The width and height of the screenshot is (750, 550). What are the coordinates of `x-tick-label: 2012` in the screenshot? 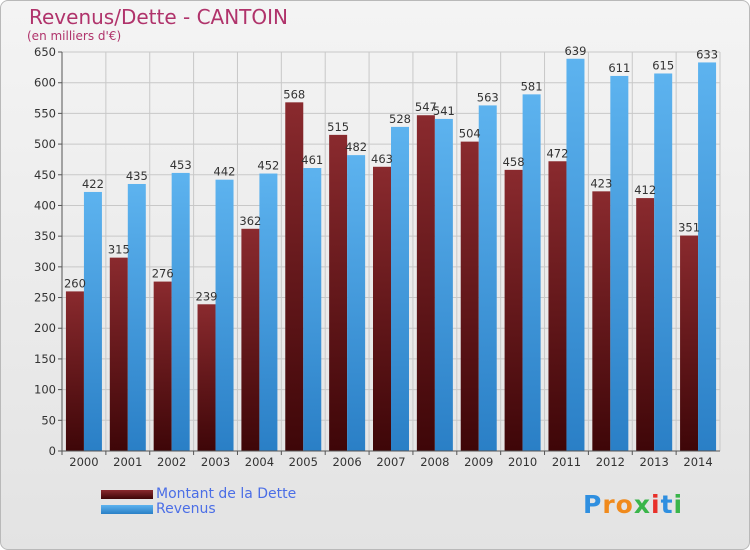 It's located at (610, 462).